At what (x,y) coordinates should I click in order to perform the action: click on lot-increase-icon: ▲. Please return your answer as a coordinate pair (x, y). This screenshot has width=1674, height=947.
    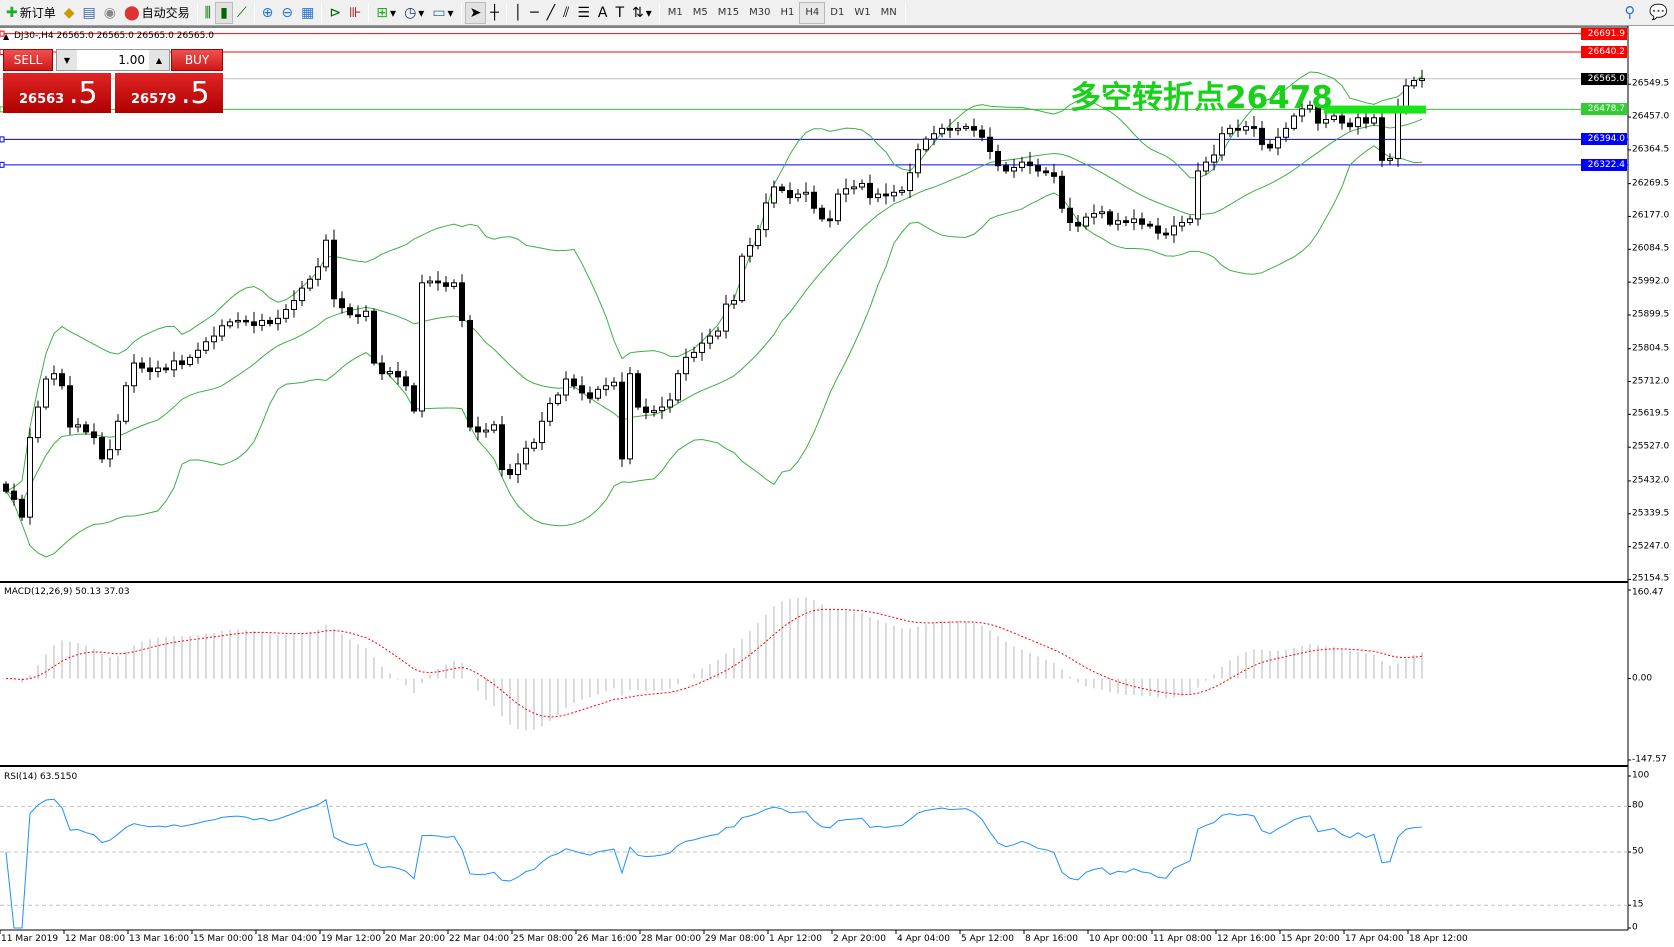
    Looking at the image, I should click on (159, 60).